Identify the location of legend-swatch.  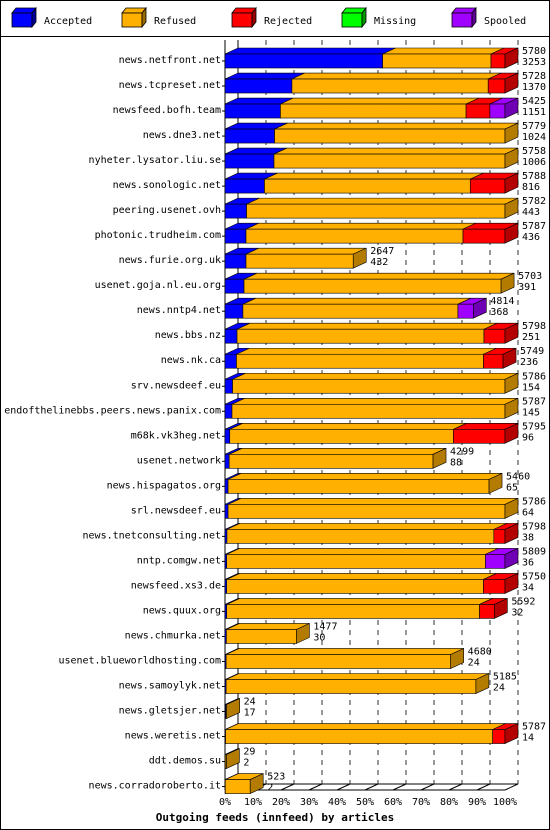
(22, 20).